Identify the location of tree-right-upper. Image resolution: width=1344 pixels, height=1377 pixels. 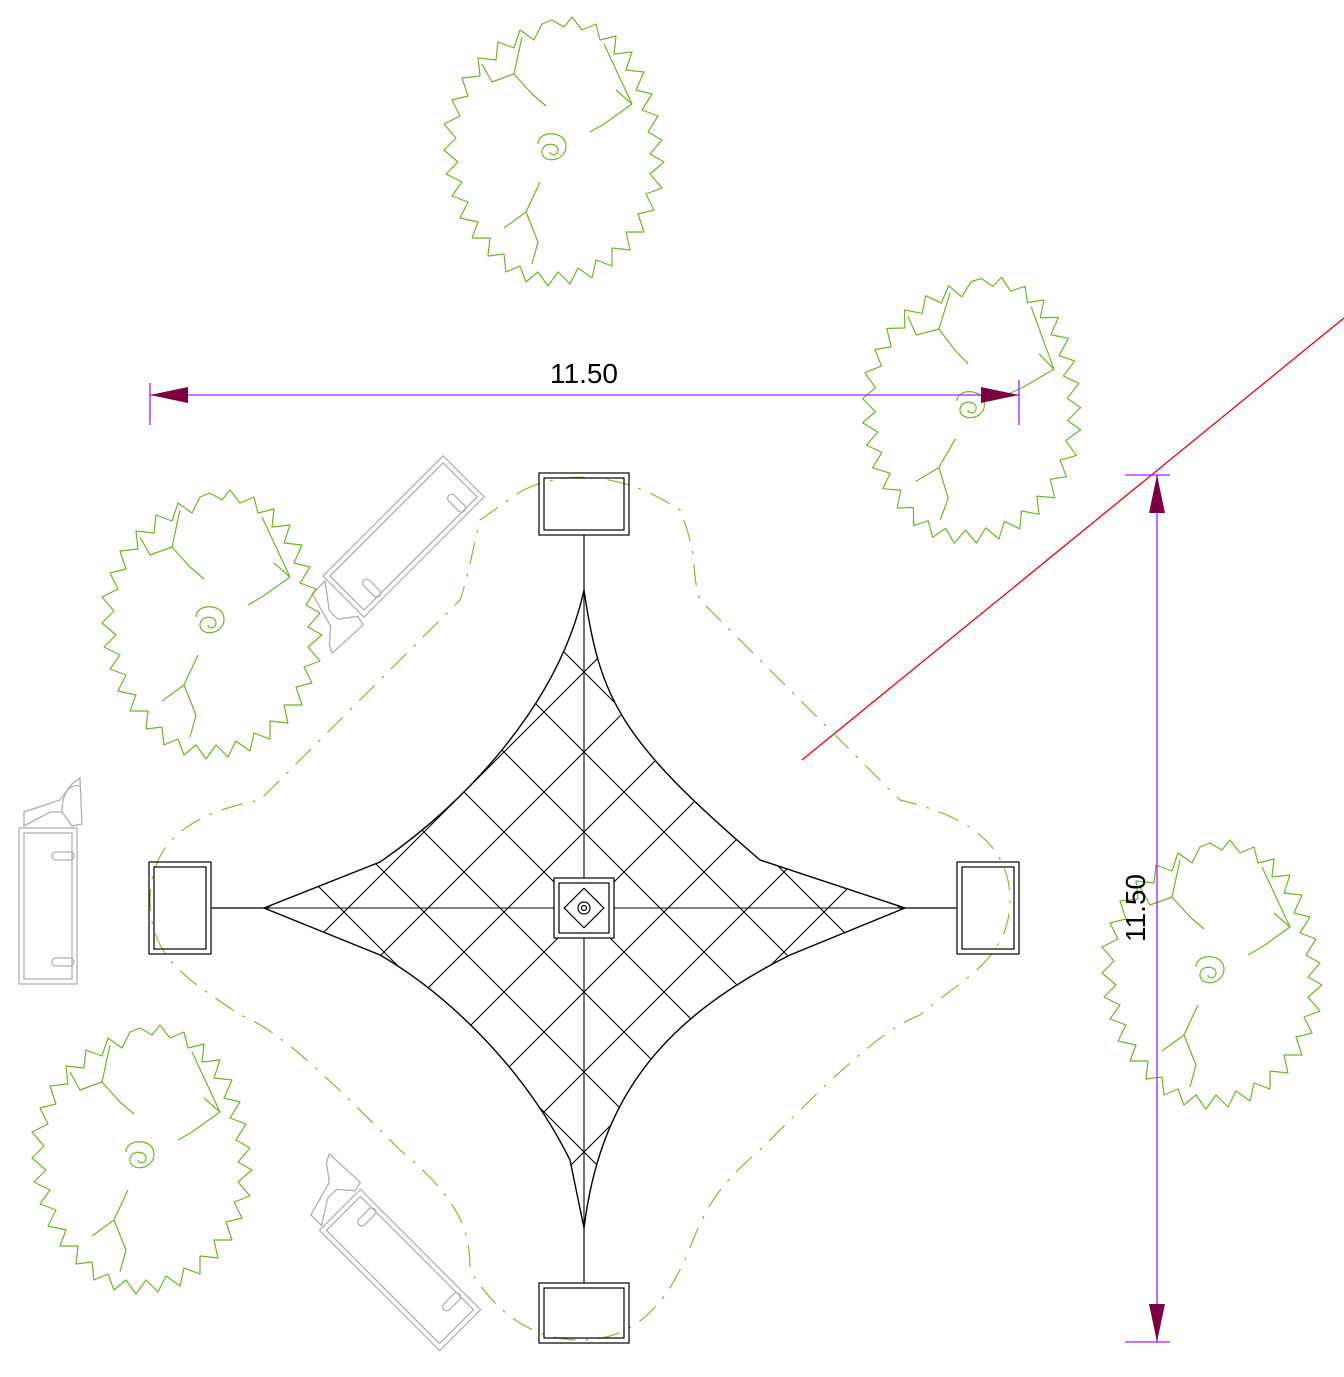
(972, 409).